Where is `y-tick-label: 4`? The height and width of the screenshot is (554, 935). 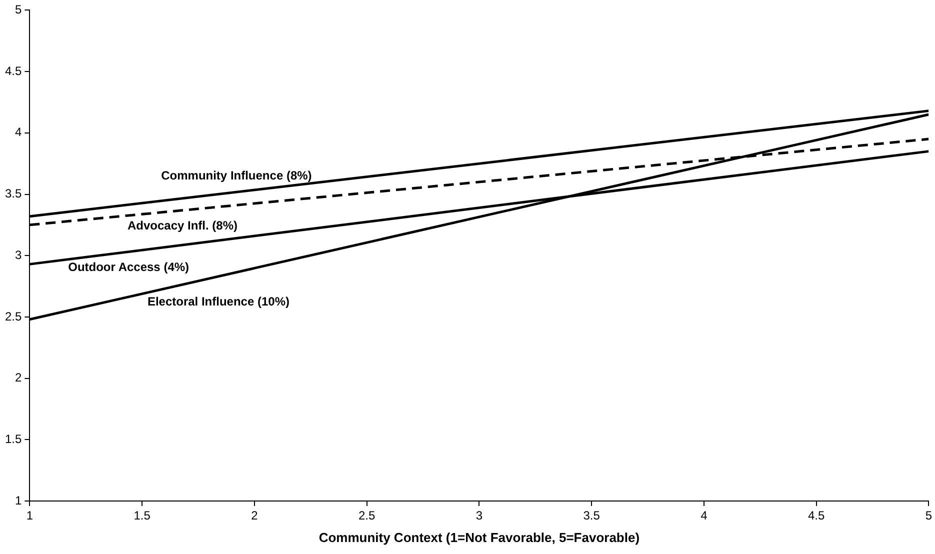 y-tick-label: 4 is located at coordinates (18, 132).